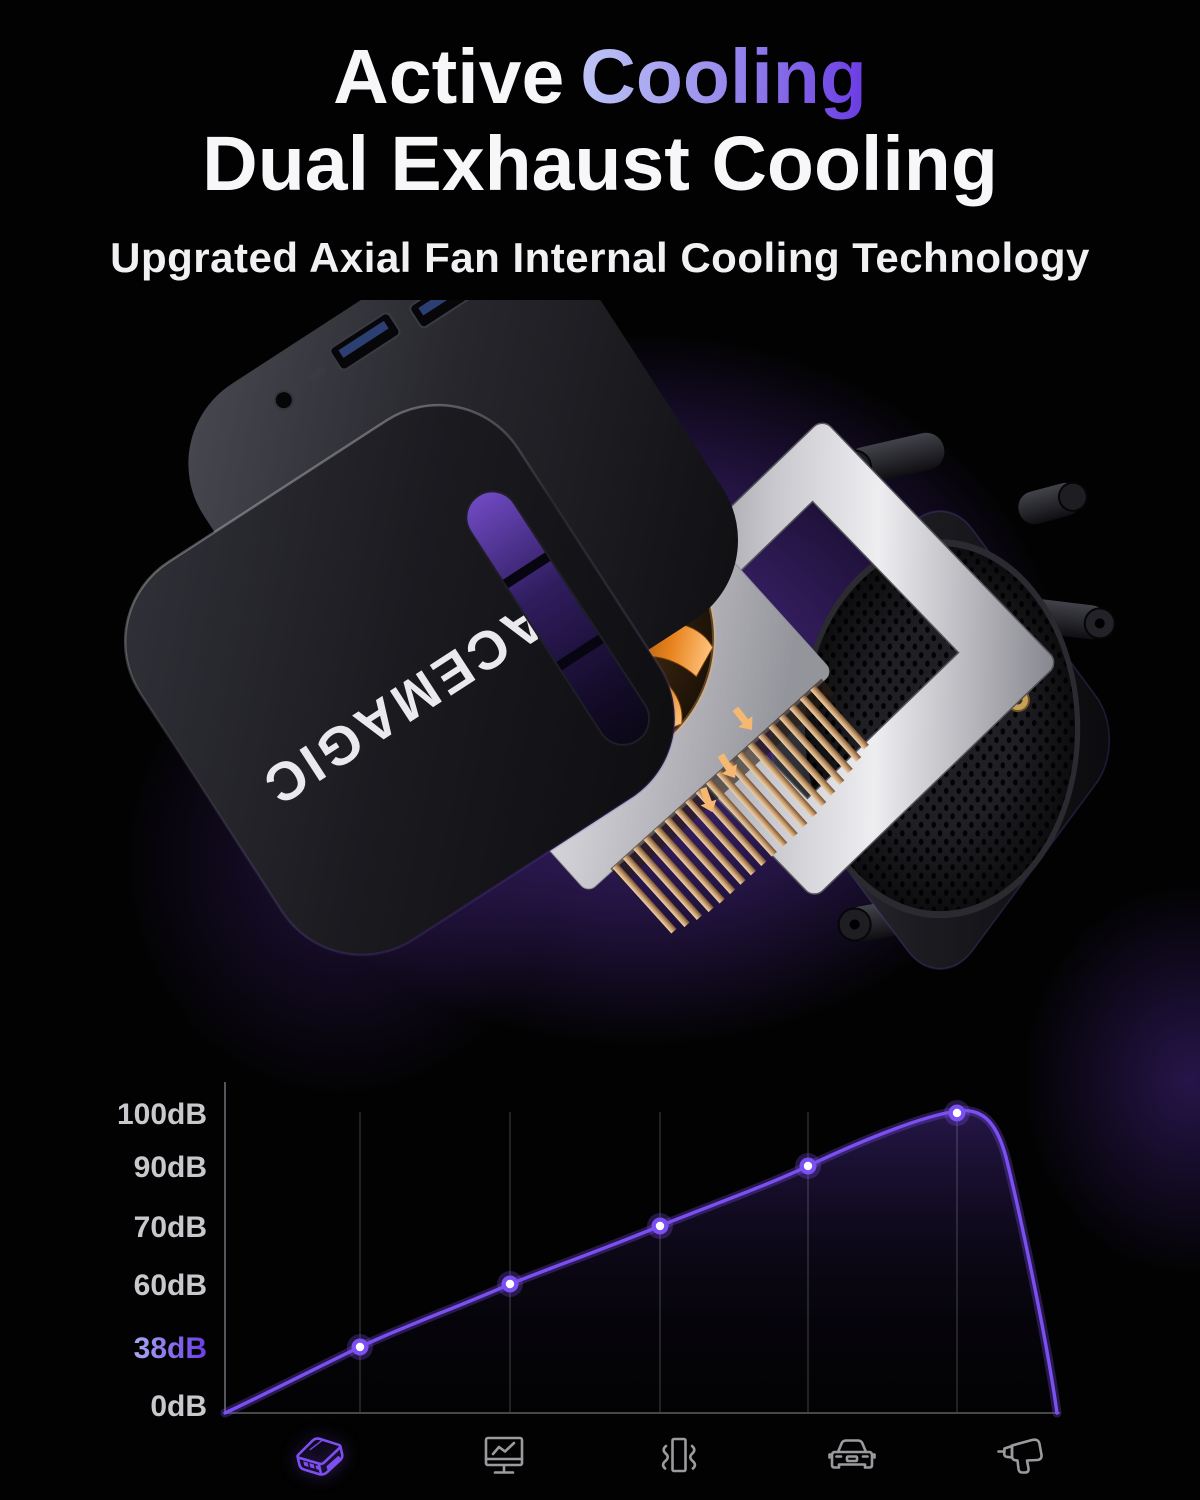 The width and height of the screenshot is (1200, 1500). I want to click on mini-pc-icon, so click(320, 1456).